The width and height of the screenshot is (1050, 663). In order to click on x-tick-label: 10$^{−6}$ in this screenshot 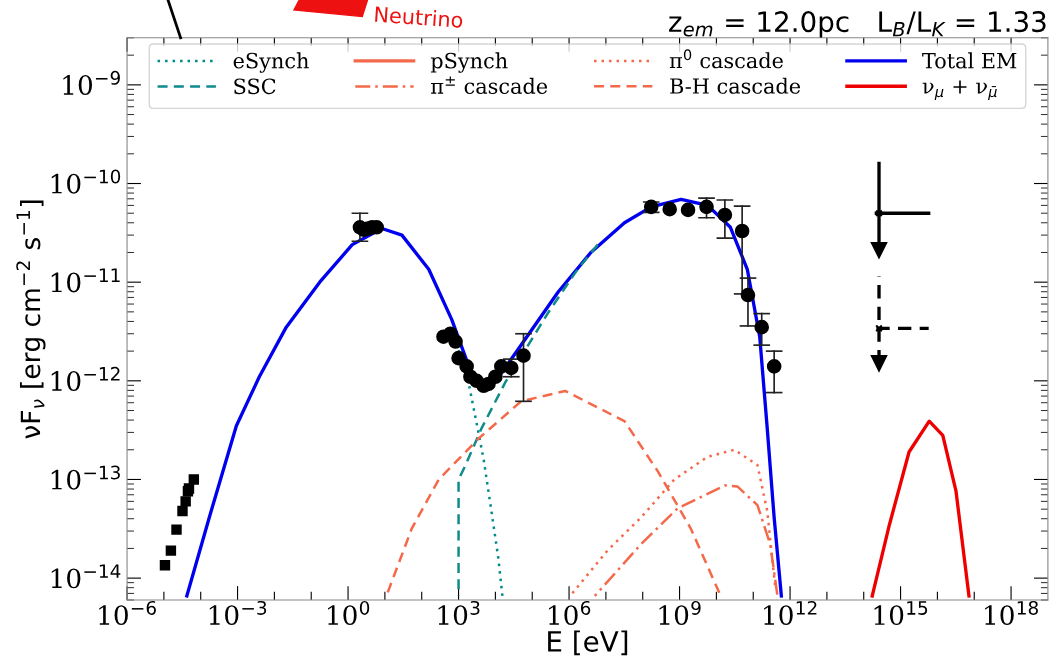, I will do `click(127, 613)`.